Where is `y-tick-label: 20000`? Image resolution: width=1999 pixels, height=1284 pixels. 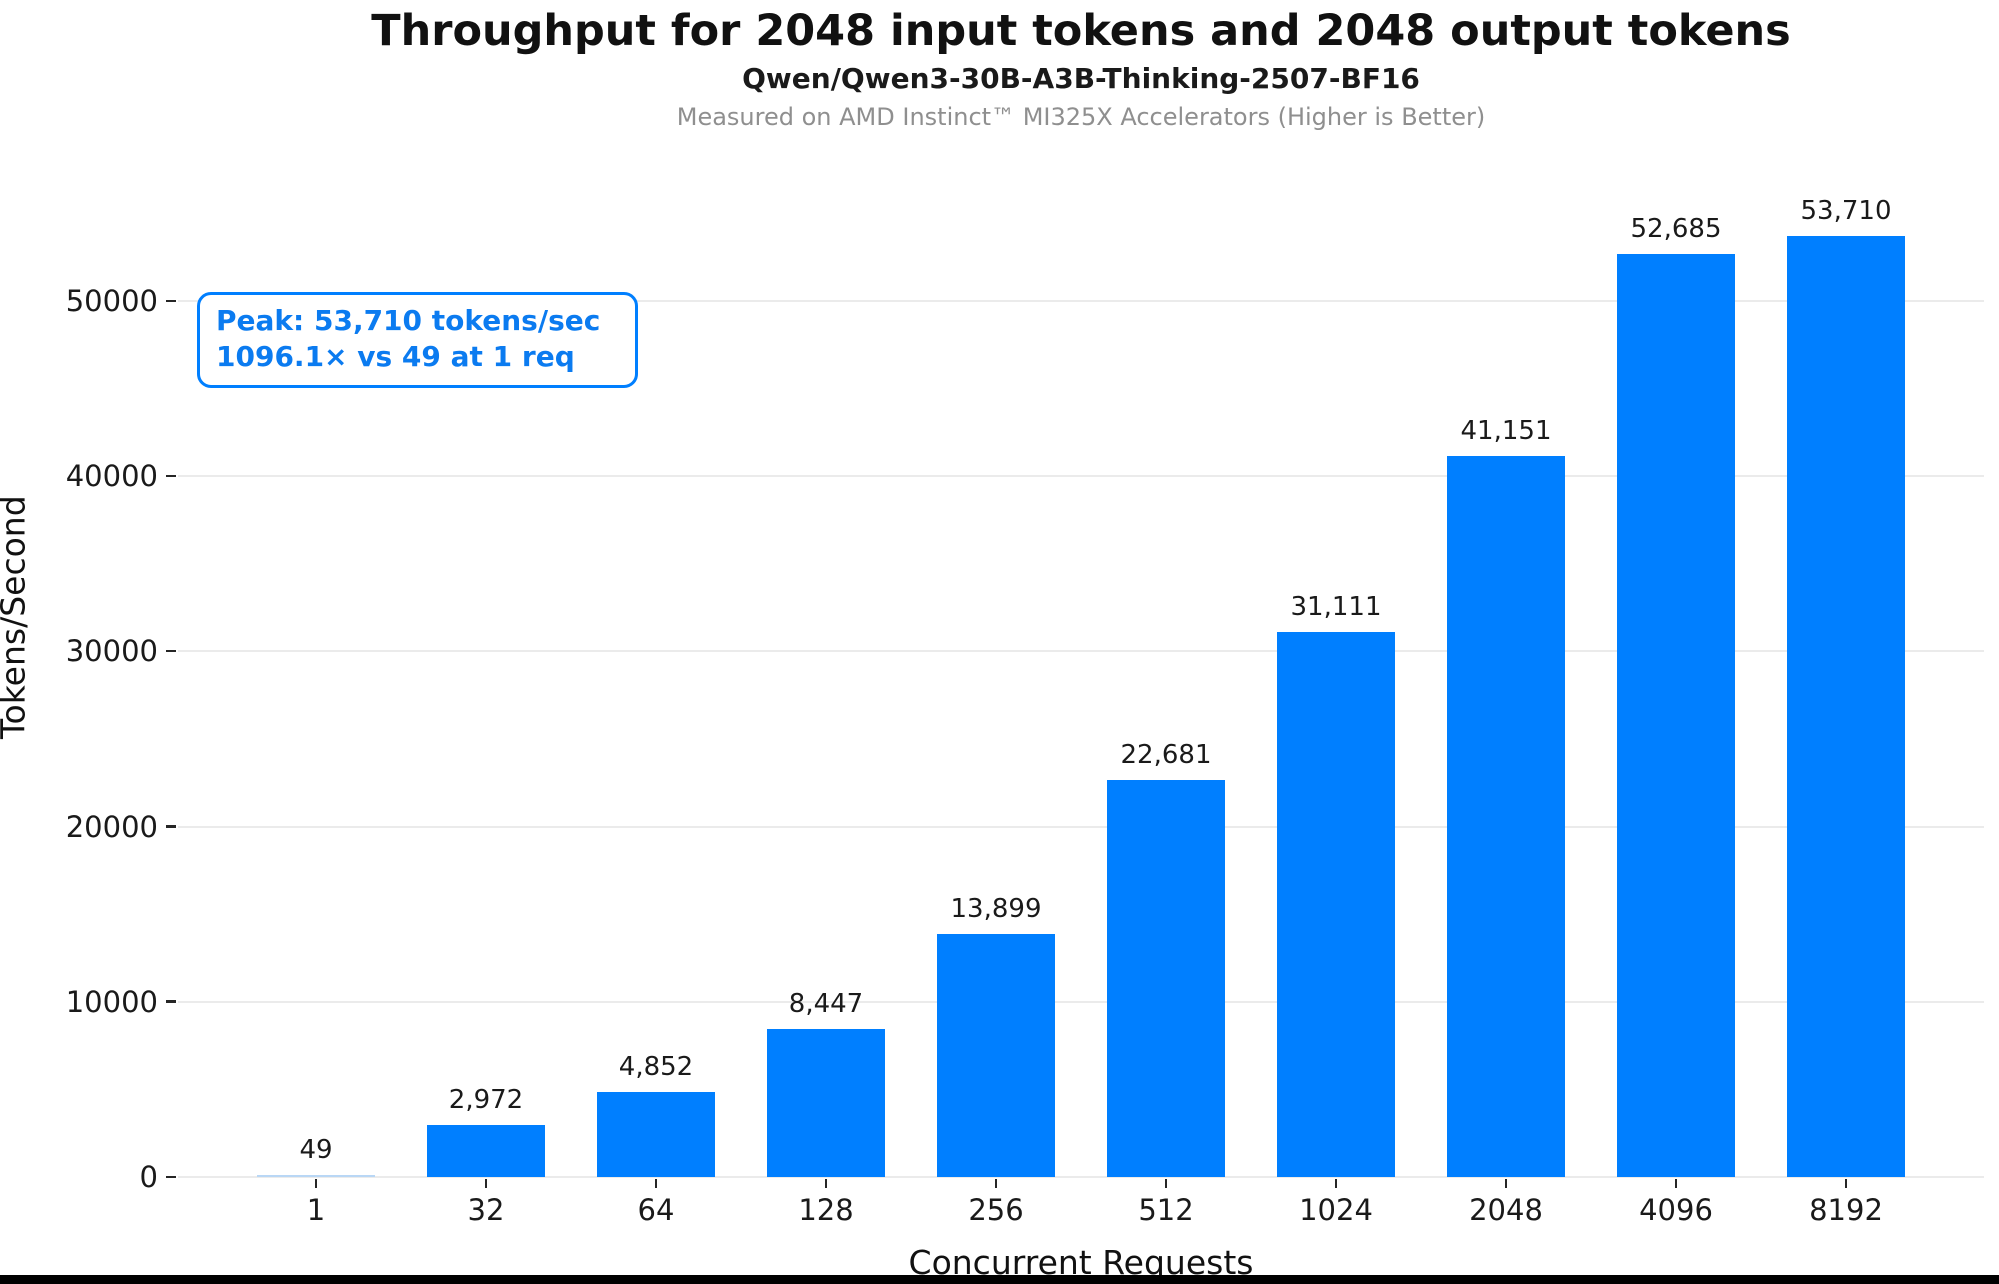
y-tick-label: 20000 is located at coordinates (111, 826).